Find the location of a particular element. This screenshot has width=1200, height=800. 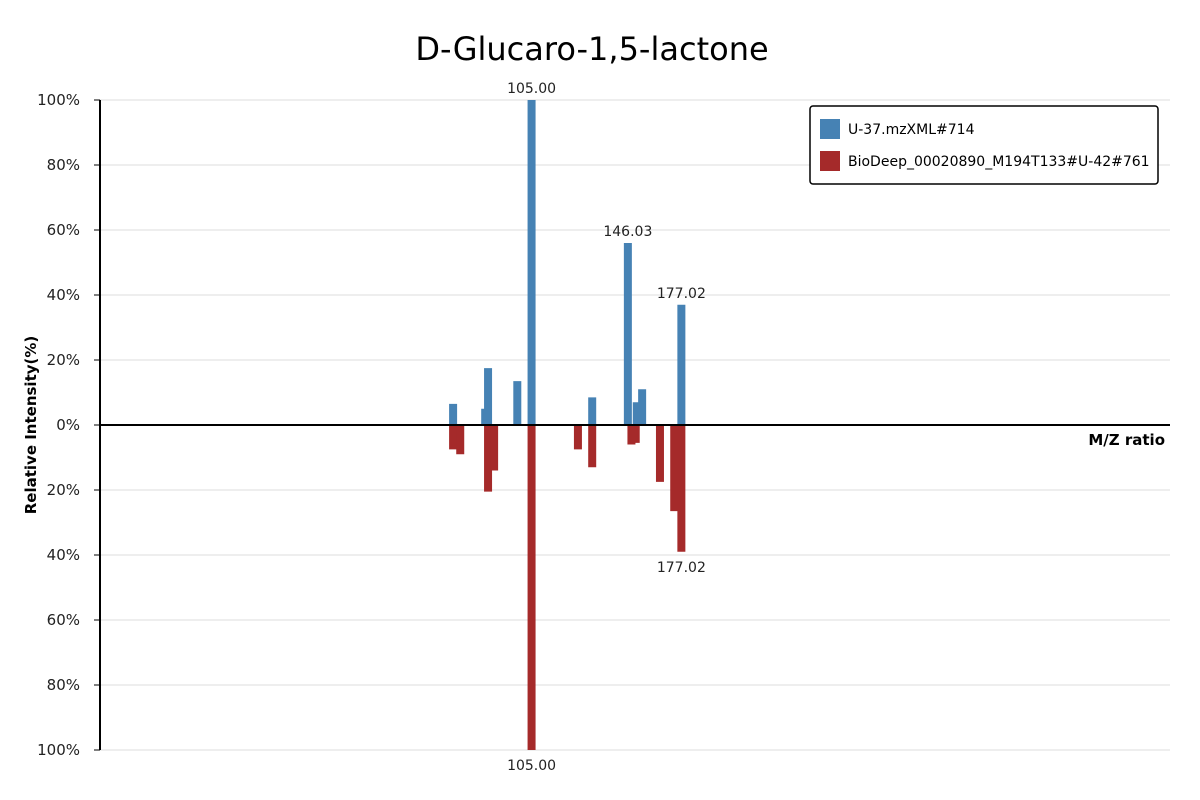

y-axis-label: Relative Intensity(%) is located at coordinates (31, 425).